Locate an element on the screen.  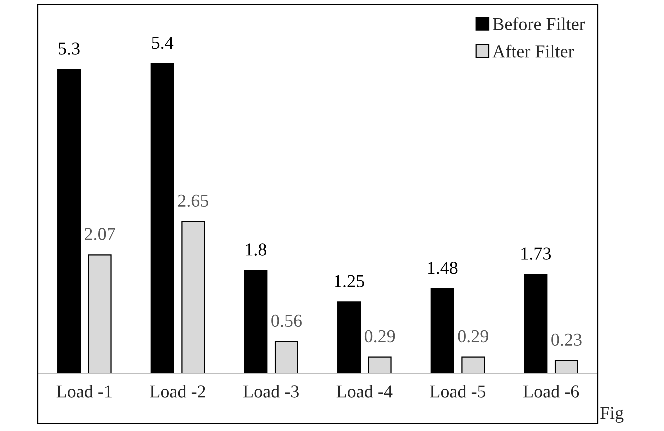
x-tick-label: Load -6 is located at coordinates (552, 391).